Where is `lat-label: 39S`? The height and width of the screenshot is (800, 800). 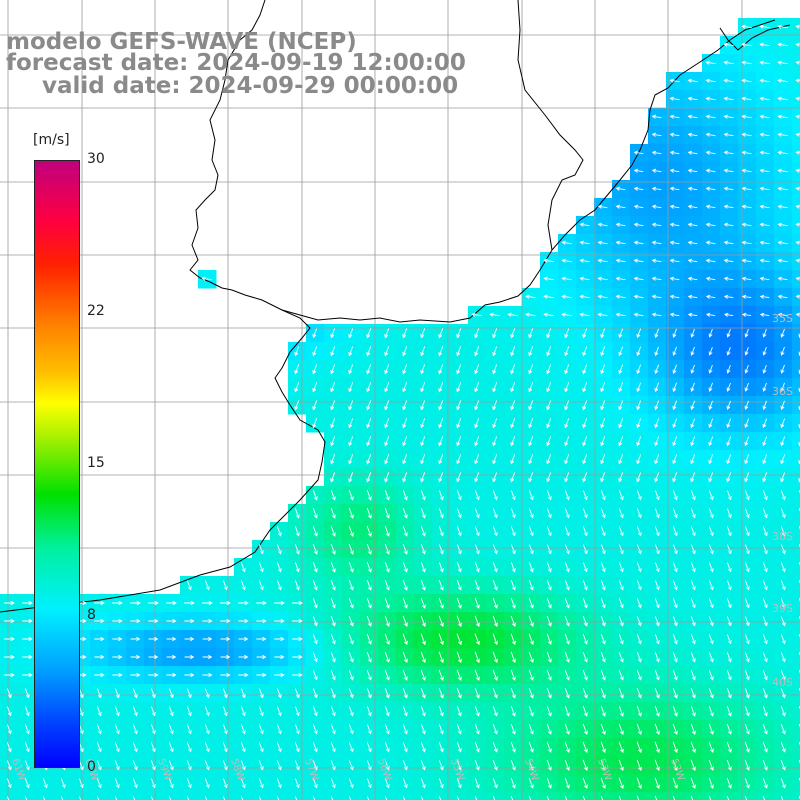
lat-label: 39S is located at coordinates (782, 608).